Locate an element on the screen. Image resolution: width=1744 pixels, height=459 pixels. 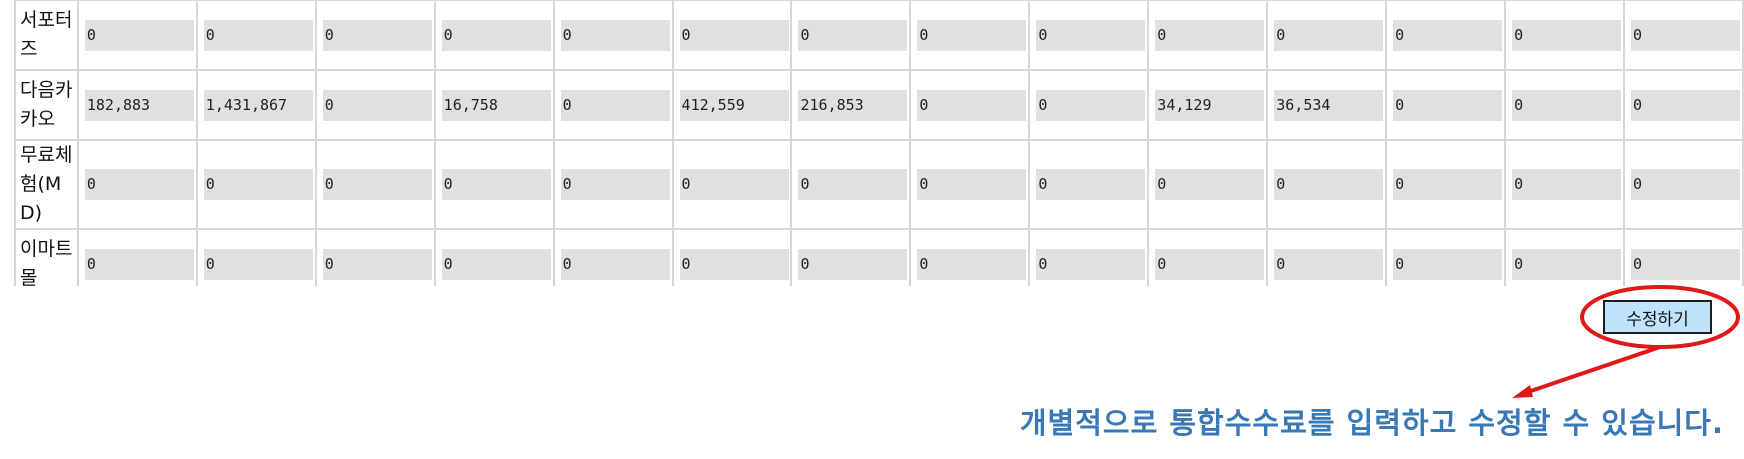
fee-input: 182,883 is located at coordinates (139, 105).